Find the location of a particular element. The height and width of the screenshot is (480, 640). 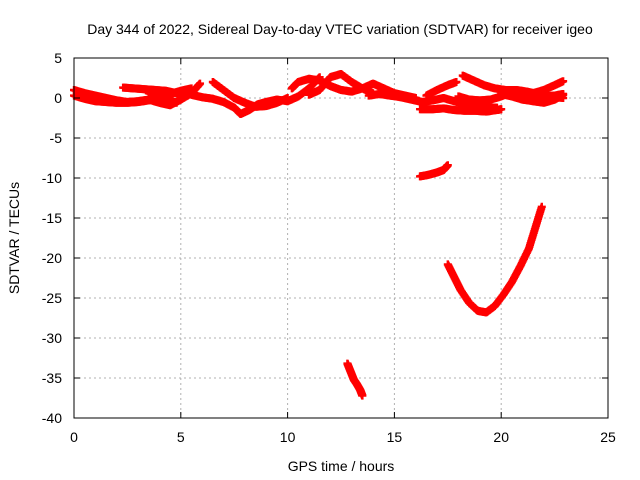

y-tick-label: -20 is located at coordinates (52, 258).